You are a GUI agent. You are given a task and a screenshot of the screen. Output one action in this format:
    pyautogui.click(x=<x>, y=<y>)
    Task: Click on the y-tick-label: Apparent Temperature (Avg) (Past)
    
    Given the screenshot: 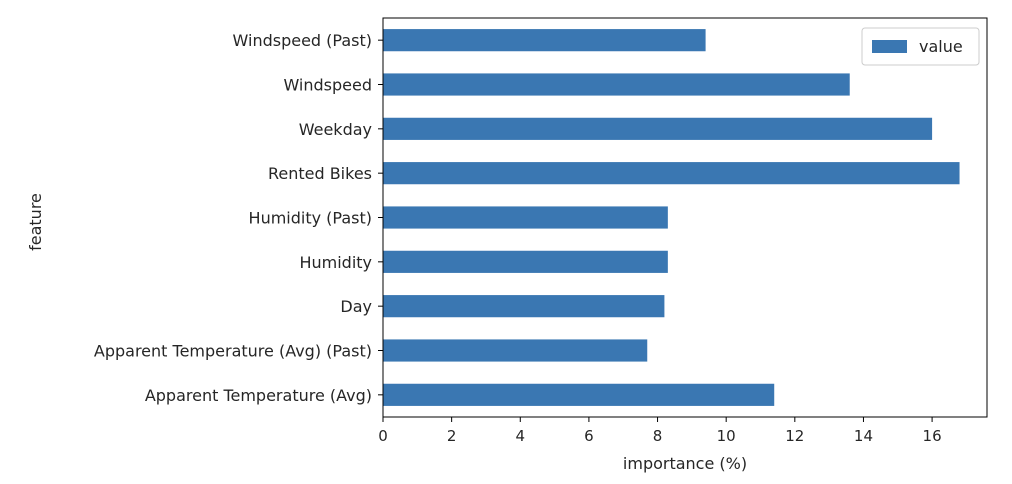 What is the action you would take?
    pyautogui.click(x=233, y=351)
    